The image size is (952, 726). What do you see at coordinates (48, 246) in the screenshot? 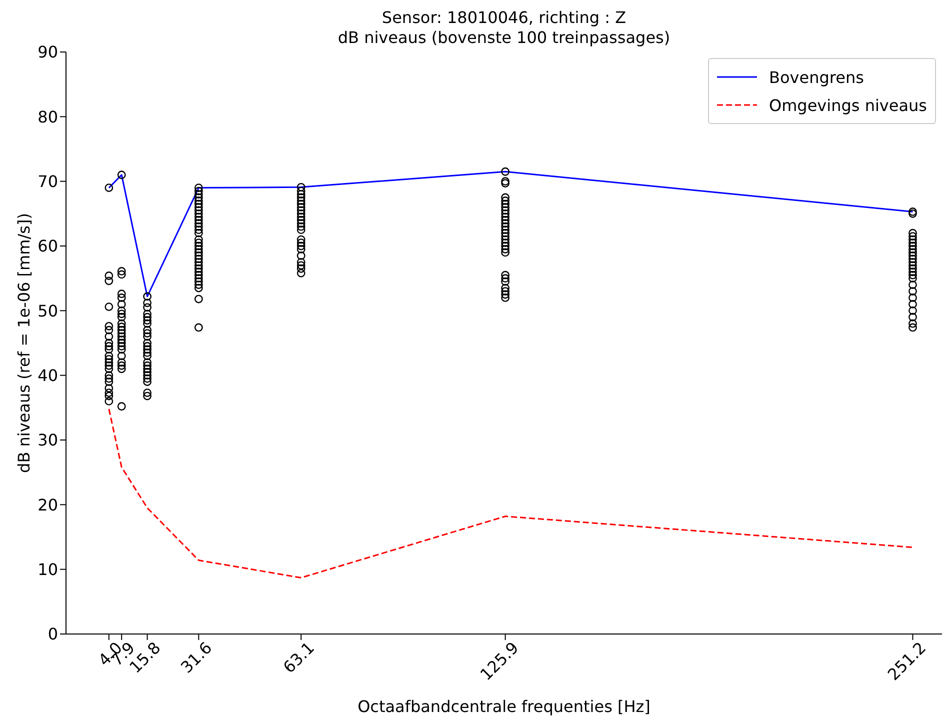
I see `y-tick-label: 60` at bounding box center [48, 246].